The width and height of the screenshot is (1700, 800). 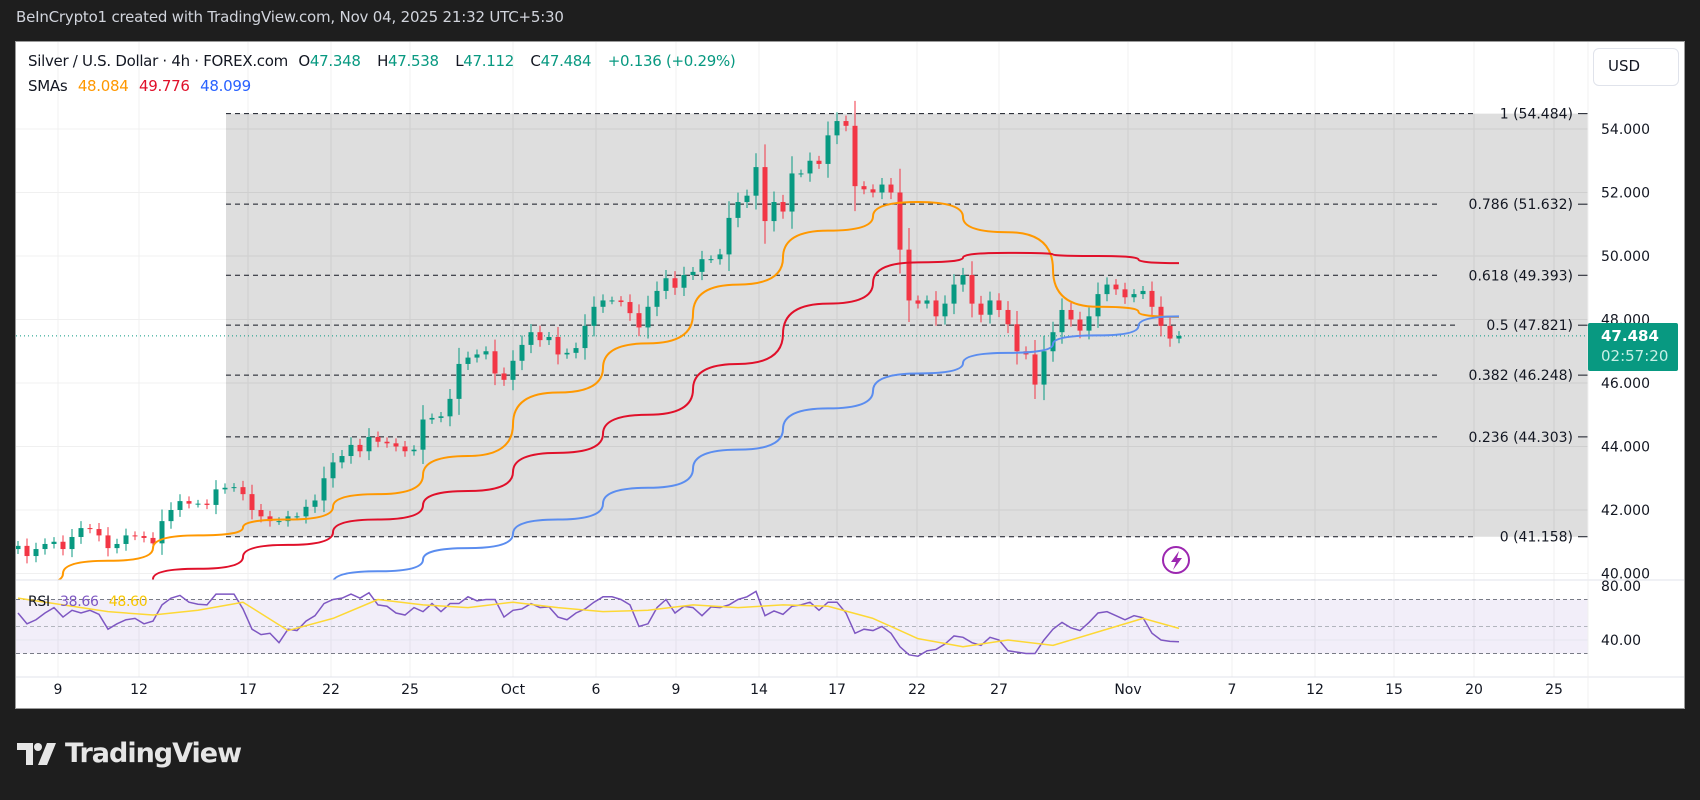 I want to click on price-axis-label: 40.000, so click(x=1625, y=575).